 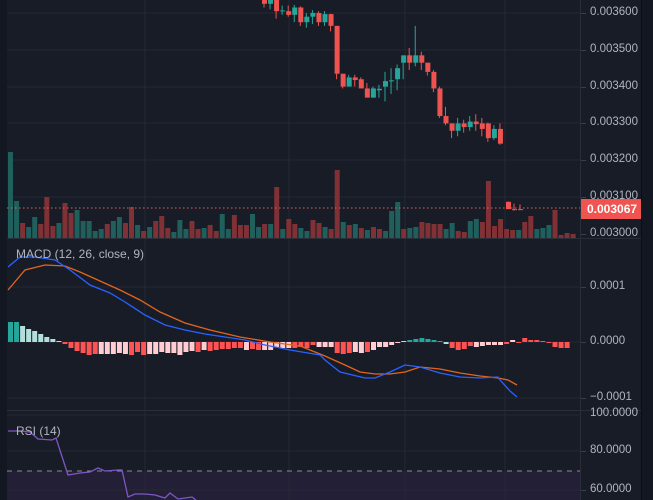 What do you see at coordinates (38, 431) in the screenshot?
I see `rsi-legend: RSI (14)` at bounding box center [38, 431].